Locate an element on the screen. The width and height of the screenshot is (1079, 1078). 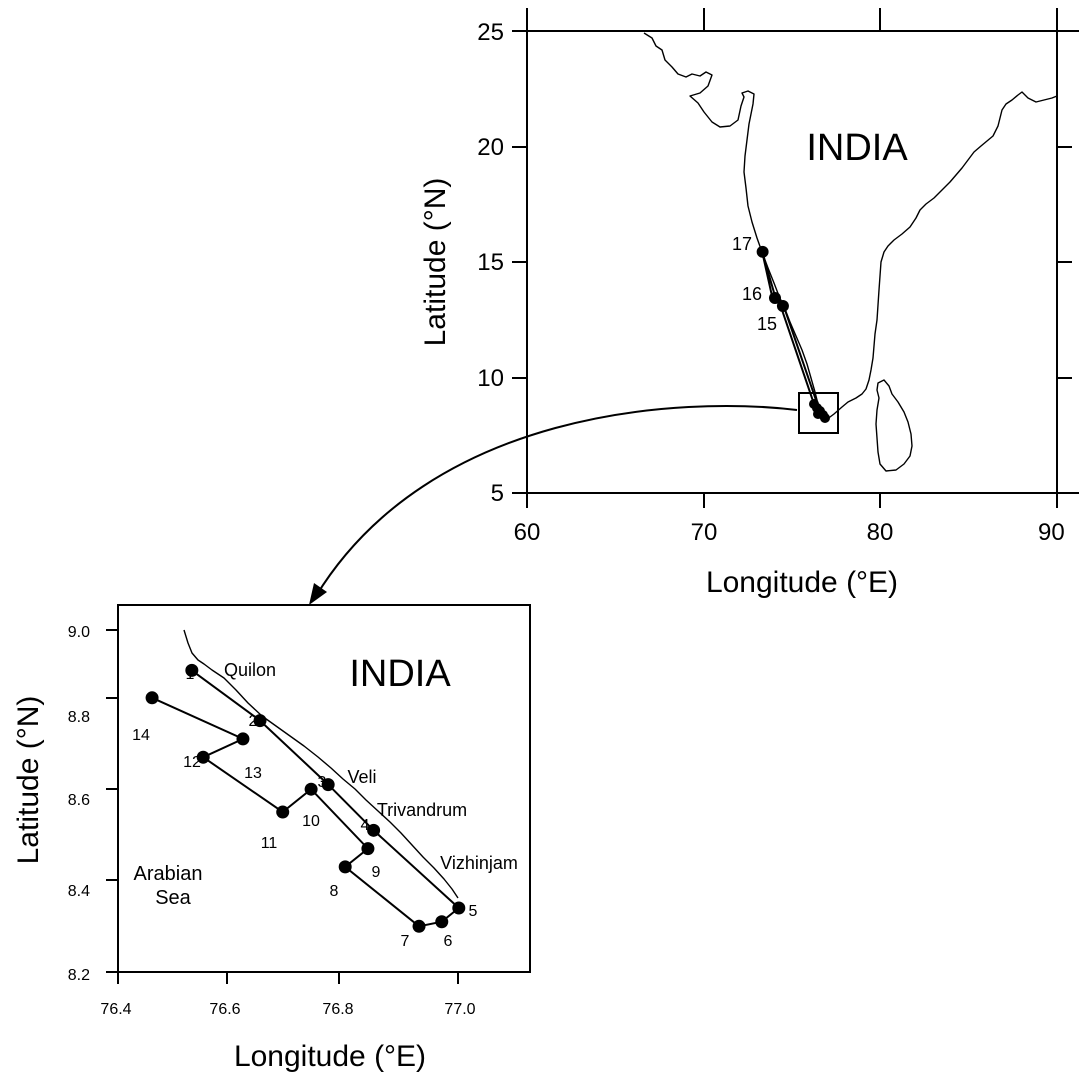
detail-station-label-14: 14 is located at coordinates (141, 735).